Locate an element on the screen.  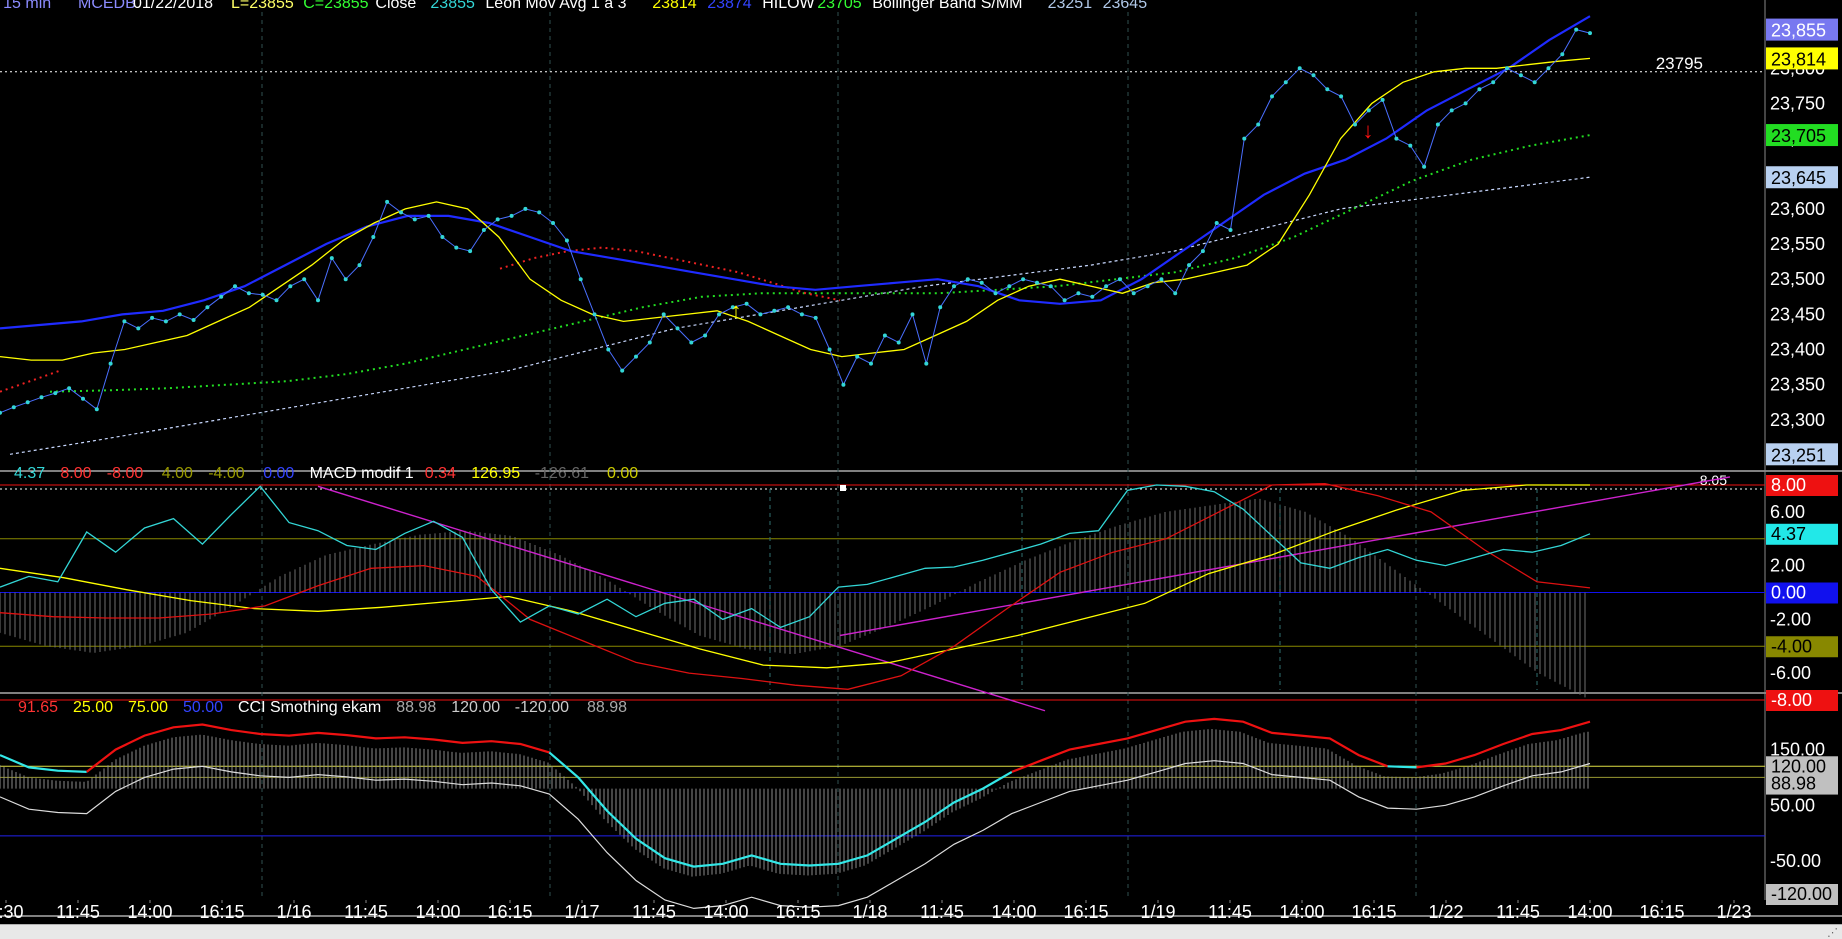
macd-marker is located at coordinates (843, 488).